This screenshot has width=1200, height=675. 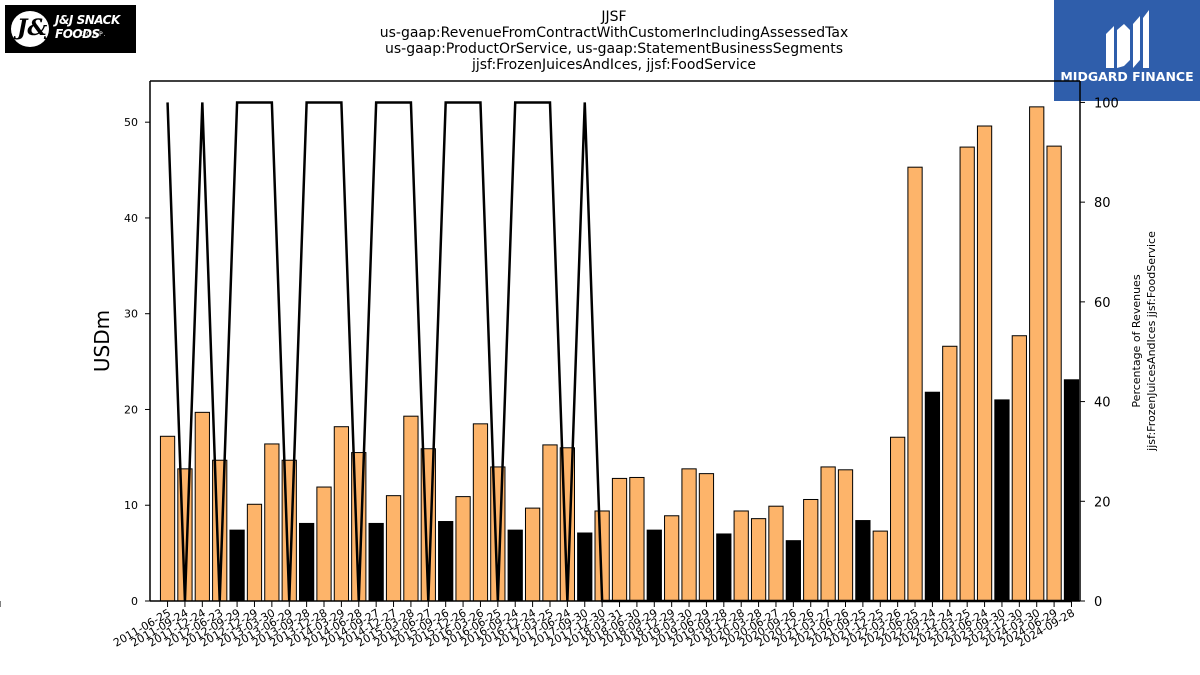 What do you see at coordinates (1136, 340) in the screenshot?
I see `y-right-axis-label: Percentage of Revenues` at bounding box center [1136, 340].